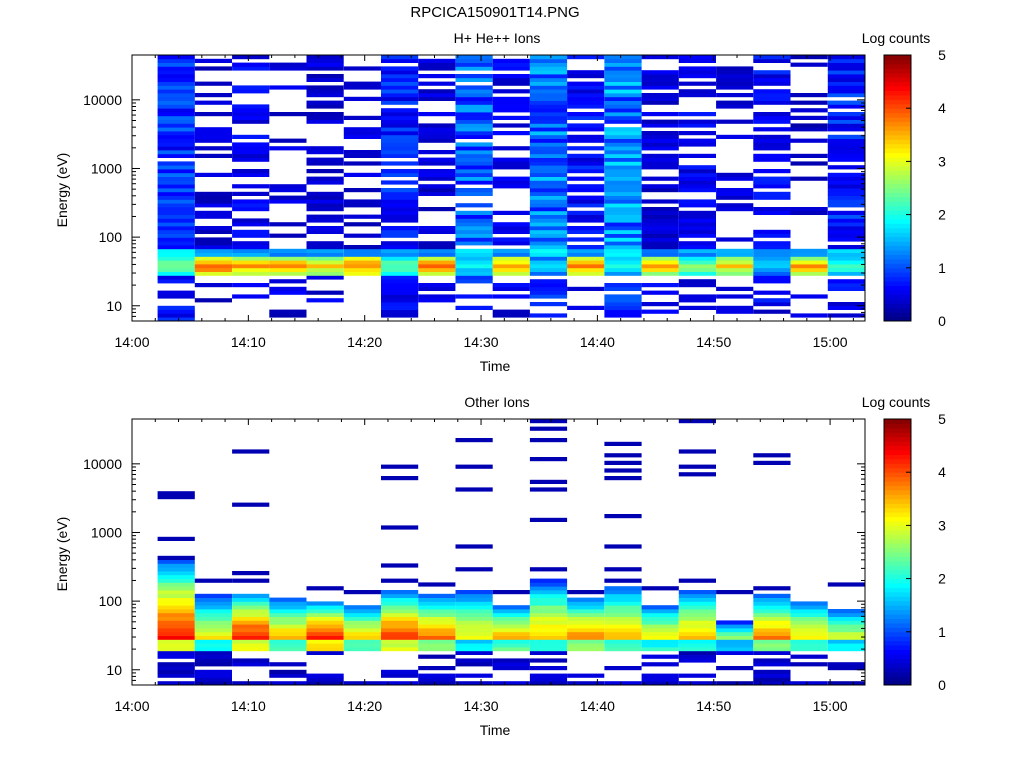 This screenshot has width=1024, height=768. What do you see at coordinates (830, 342) in the screenshot?
I see `x-tick-label: 15:00` at bounding box center [830, 342].